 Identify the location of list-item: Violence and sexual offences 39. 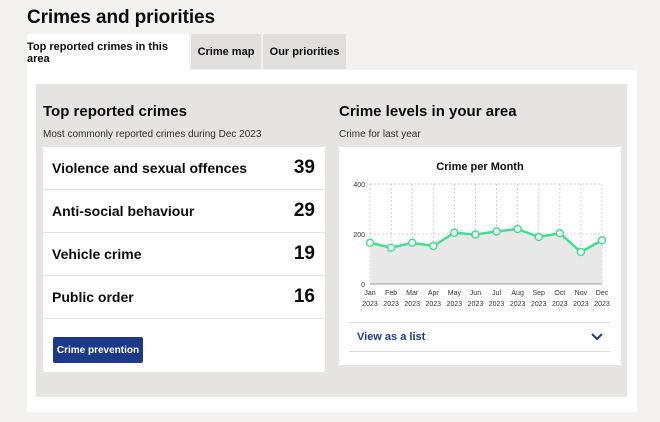
(184, 168).